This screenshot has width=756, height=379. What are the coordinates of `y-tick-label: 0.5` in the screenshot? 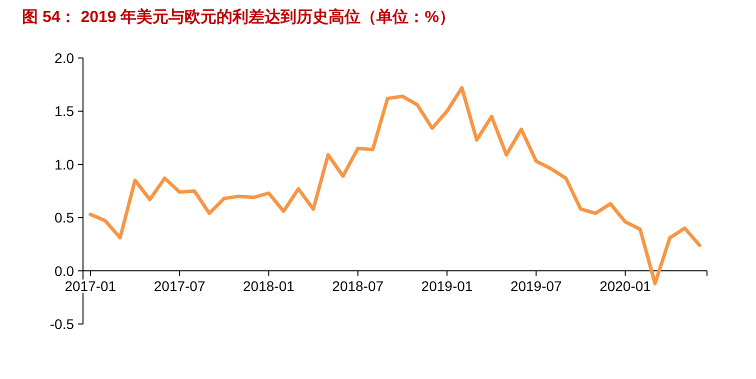 It's located at (64, 218).